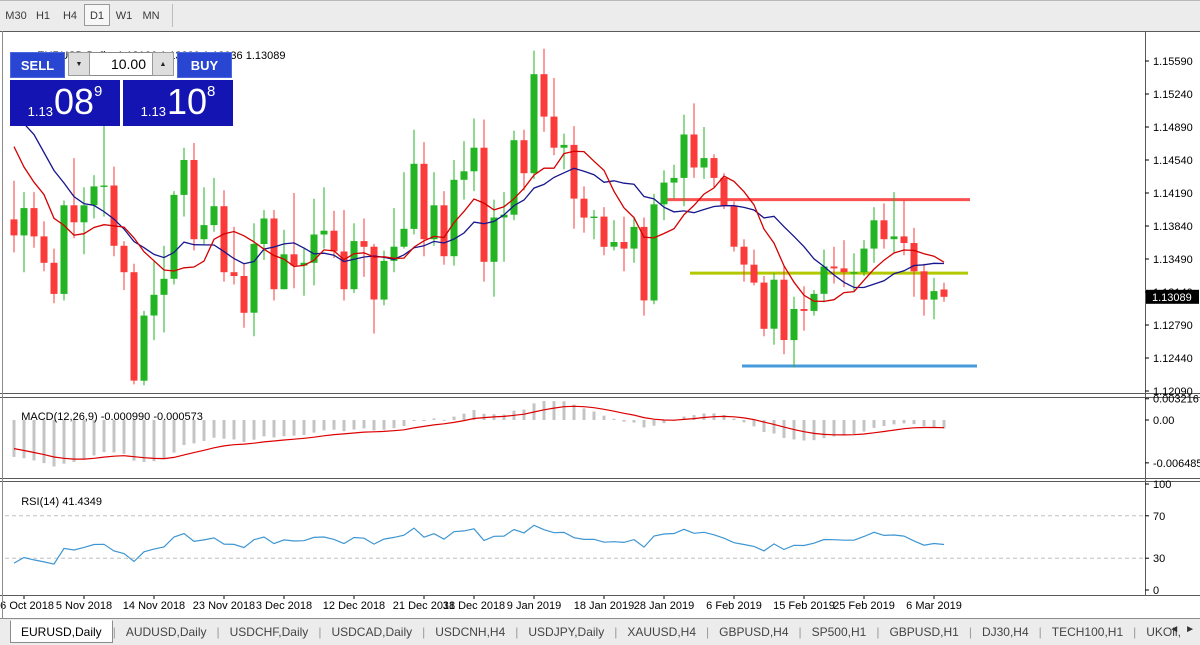 This screenshot has width=1200, height=645. Describe the element at coordinates (604, 606) in the screenshot. I see `svg-text: 18 Jan 2019` at that location.